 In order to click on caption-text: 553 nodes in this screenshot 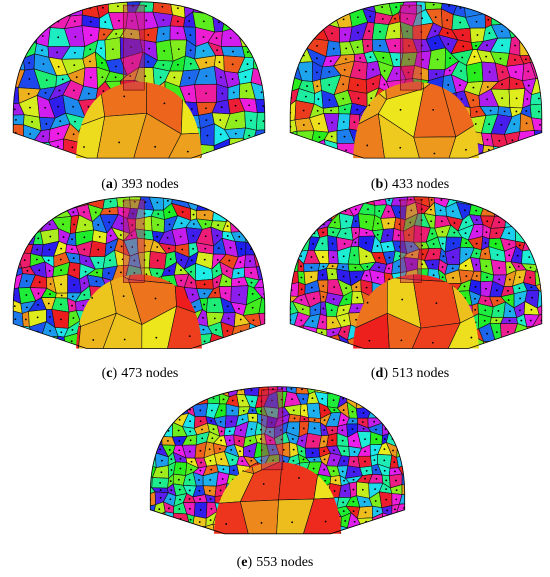, I will do `click(284, 562)`.